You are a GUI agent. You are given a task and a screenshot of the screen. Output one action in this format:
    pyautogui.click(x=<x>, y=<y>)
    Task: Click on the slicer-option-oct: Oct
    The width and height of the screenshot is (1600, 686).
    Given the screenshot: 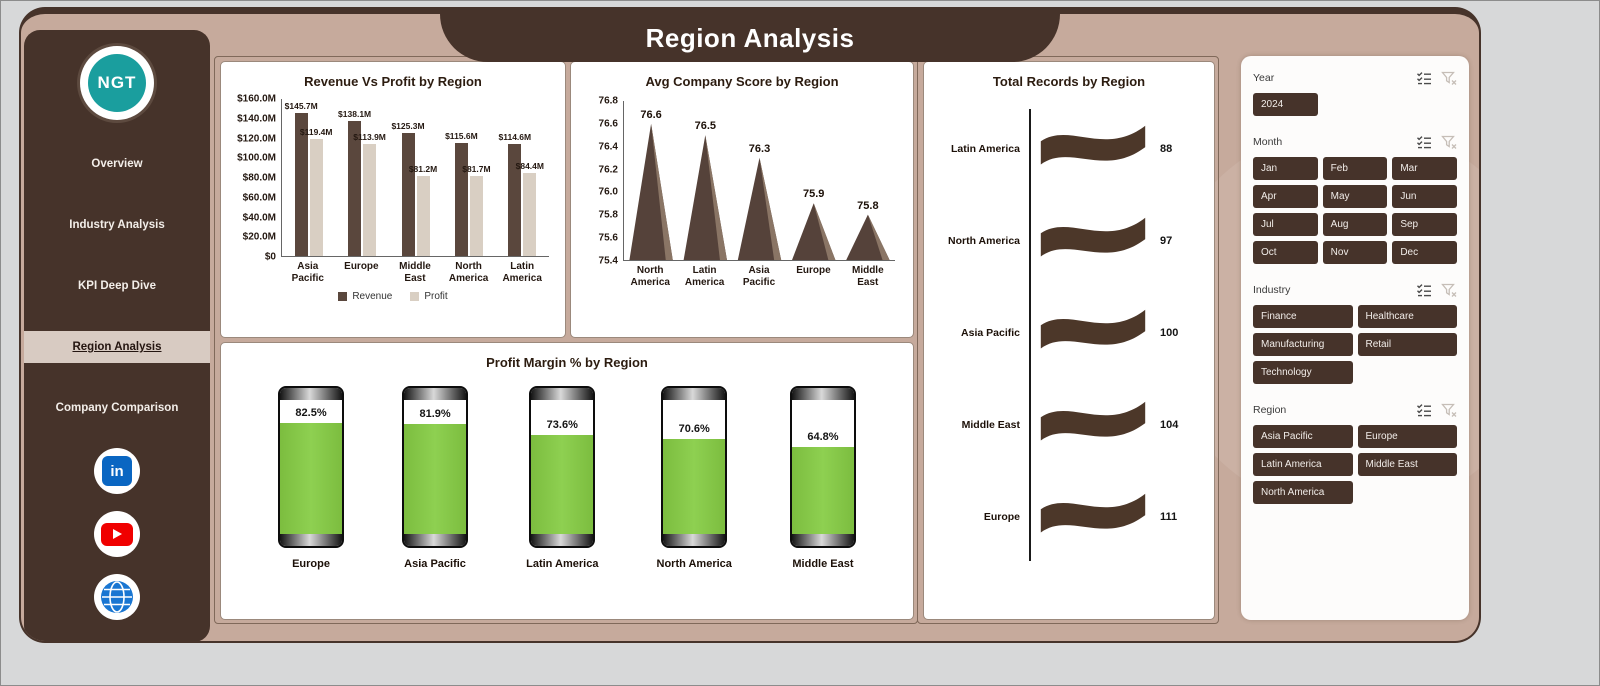 What is the action you would take?
    pyautogui.click(x=1285, y=252)
    